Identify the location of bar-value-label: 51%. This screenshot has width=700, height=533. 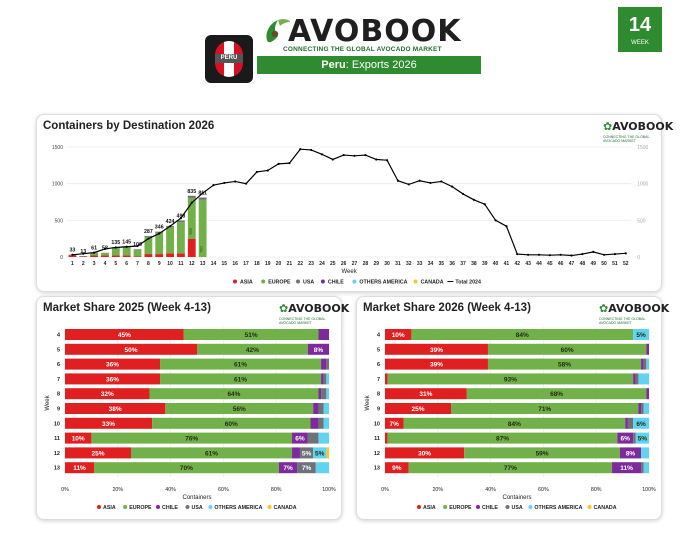
(251, 335).